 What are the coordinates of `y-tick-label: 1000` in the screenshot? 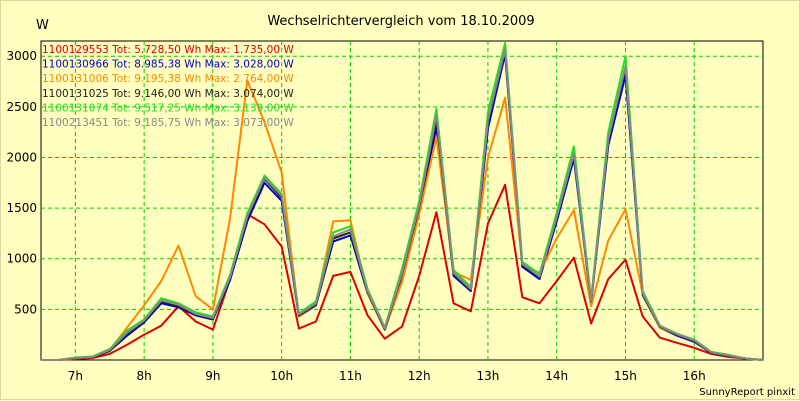 It's located at (21, 259).